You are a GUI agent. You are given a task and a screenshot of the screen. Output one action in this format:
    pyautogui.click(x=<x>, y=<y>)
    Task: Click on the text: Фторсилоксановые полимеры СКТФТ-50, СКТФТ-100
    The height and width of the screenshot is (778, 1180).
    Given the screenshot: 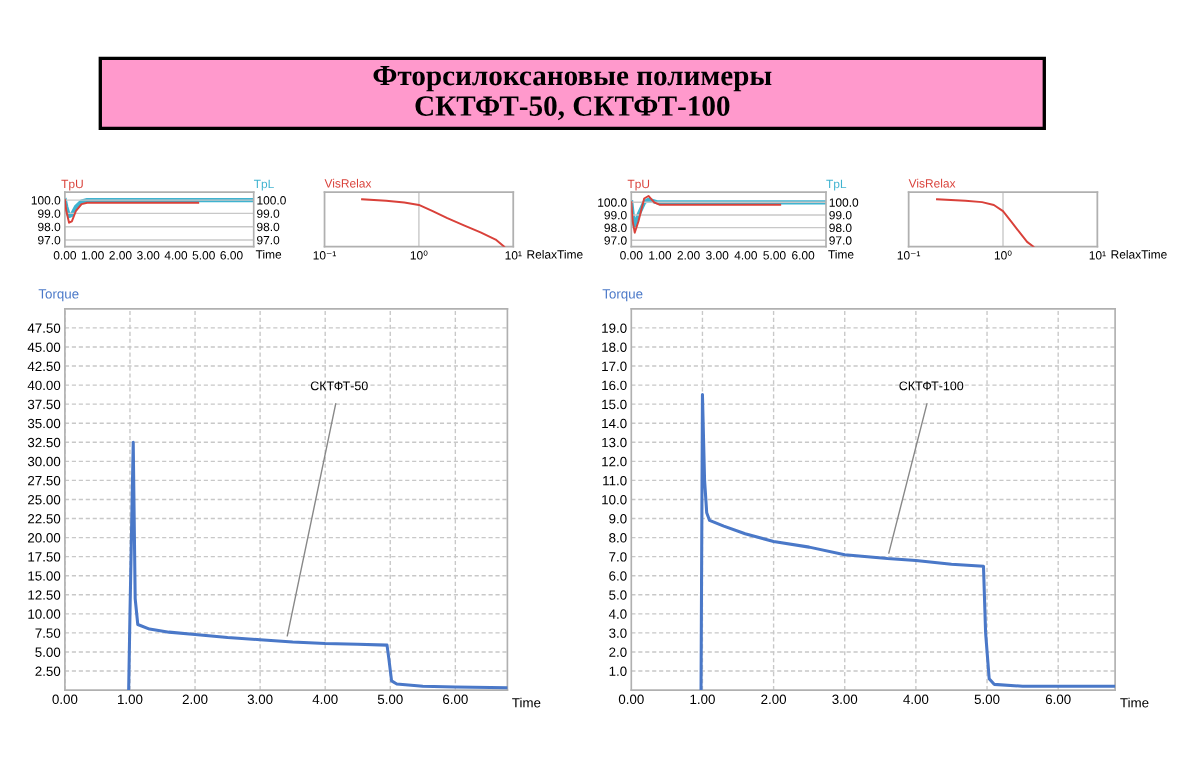 What is the action you would take?
    pyautogui.click(x=572, y=93)
    